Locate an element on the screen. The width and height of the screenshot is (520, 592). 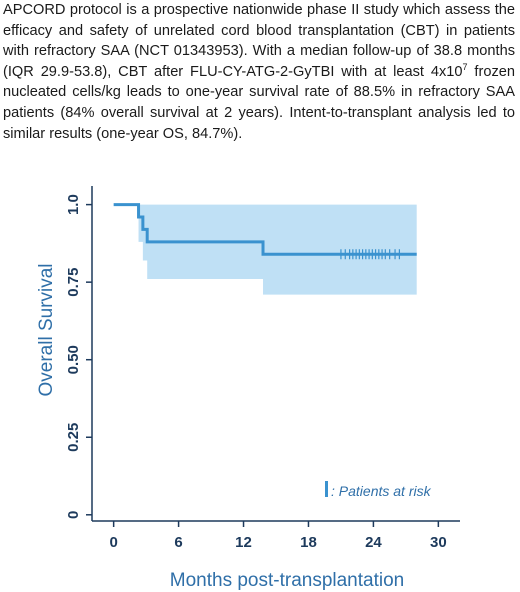
y-tick-label: 0.75 is located at coordinates (73, 282).